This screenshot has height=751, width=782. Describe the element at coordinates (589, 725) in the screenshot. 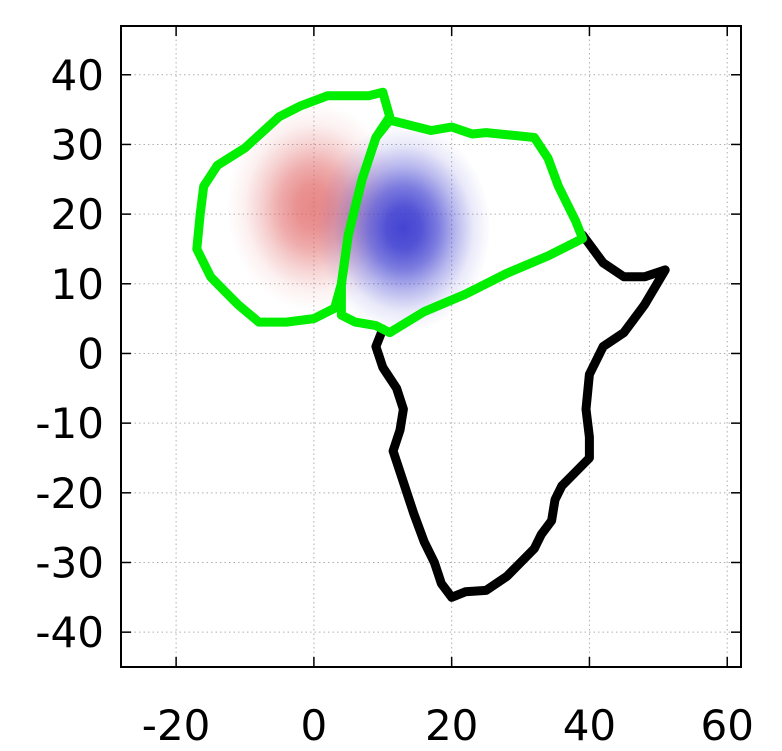

I see `x-tick-label: 40` at that location.